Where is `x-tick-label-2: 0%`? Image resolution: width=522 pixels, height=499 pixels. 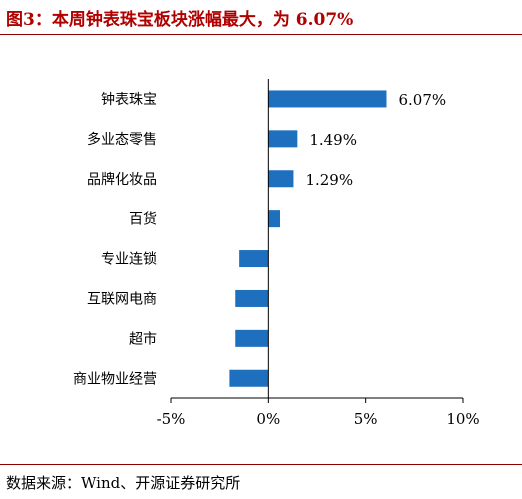 x-tick-label-2: 0% is located at coordinates (268, 419).